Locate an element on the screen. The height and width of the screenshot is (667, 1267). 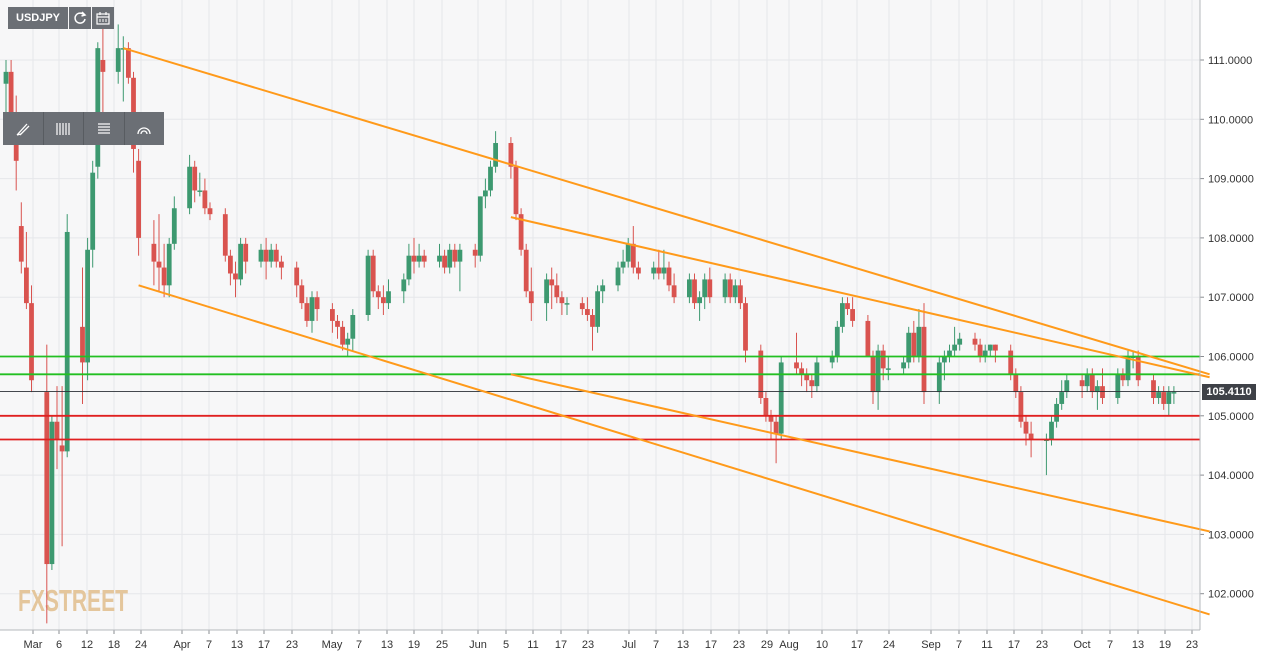
y-tick-label: 102.0000 is located at coordinates (1231, 595).